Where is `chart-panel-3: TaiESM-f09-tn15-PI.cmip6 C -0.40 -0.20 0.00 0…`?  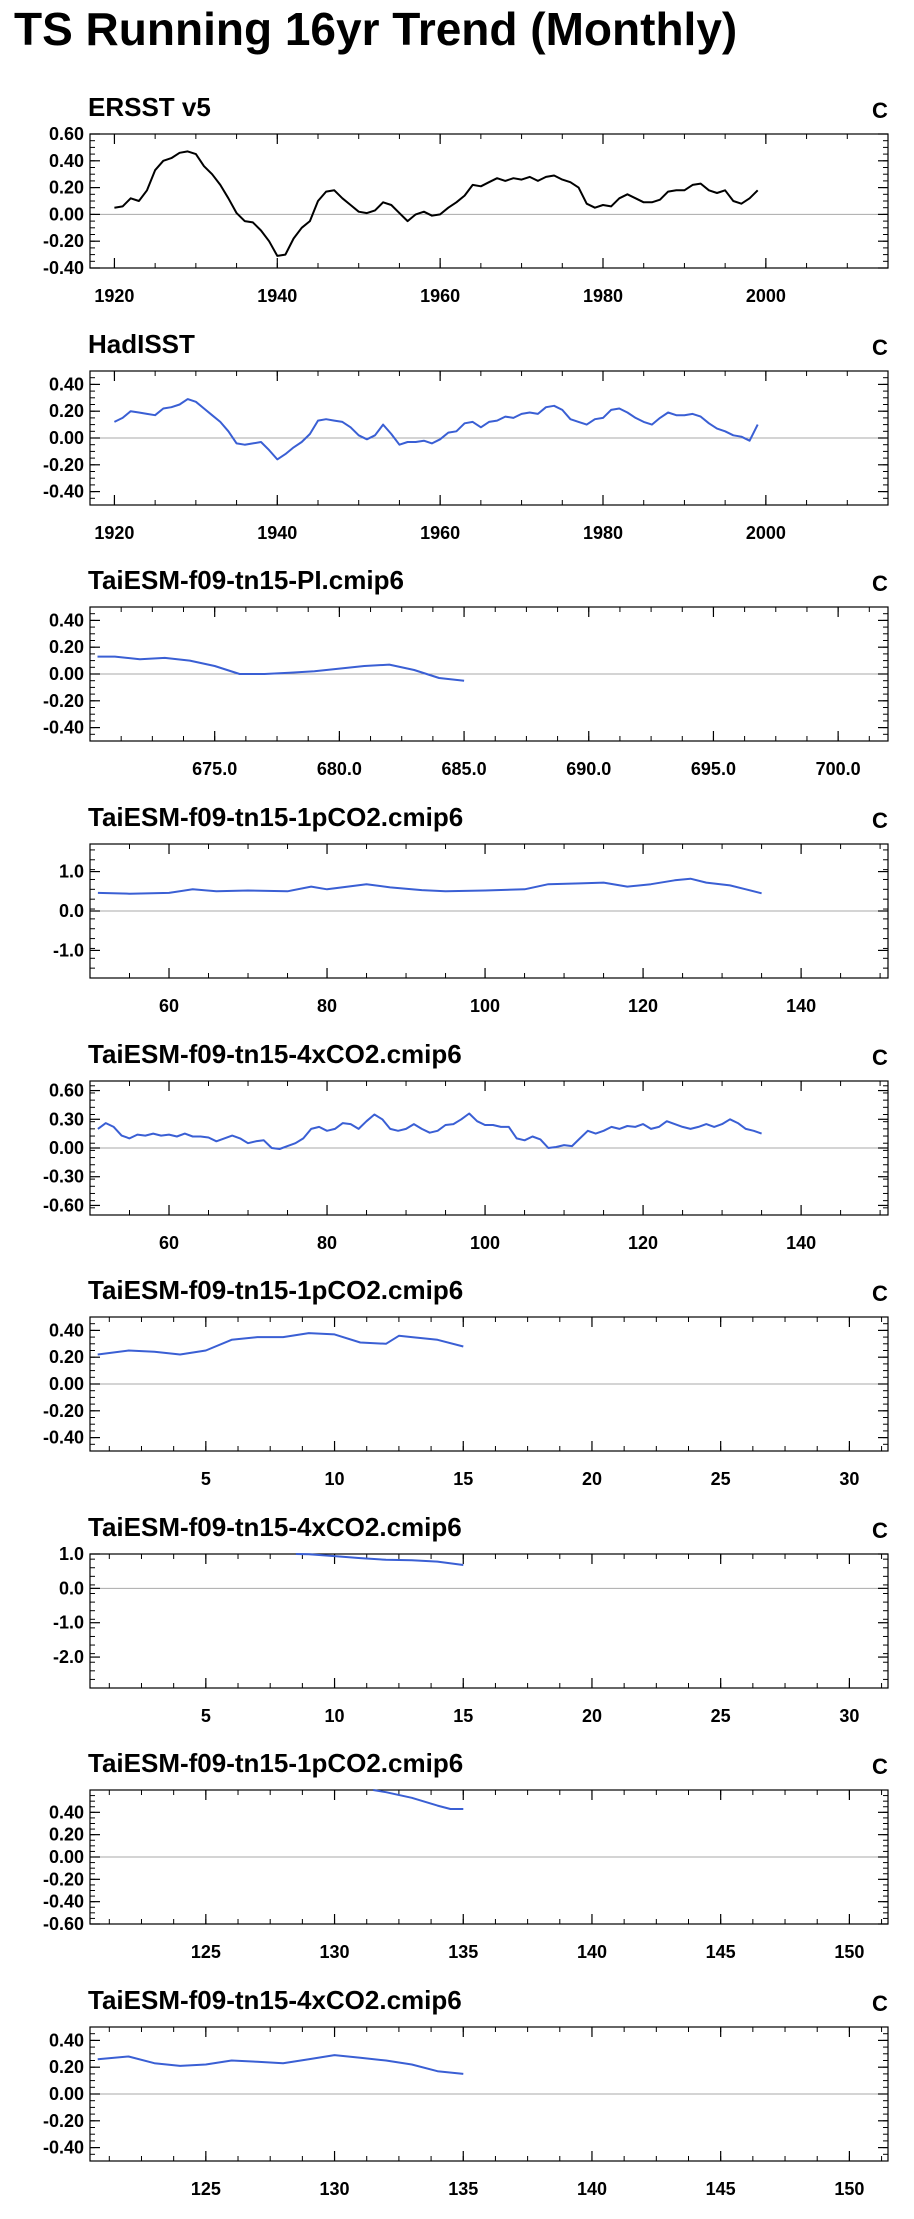 chart-panel-3: TaiESM-f09-tn15-PI.cmip6 C -0.40 -0.20 0.00 0… is located at coordinates (457, 678).